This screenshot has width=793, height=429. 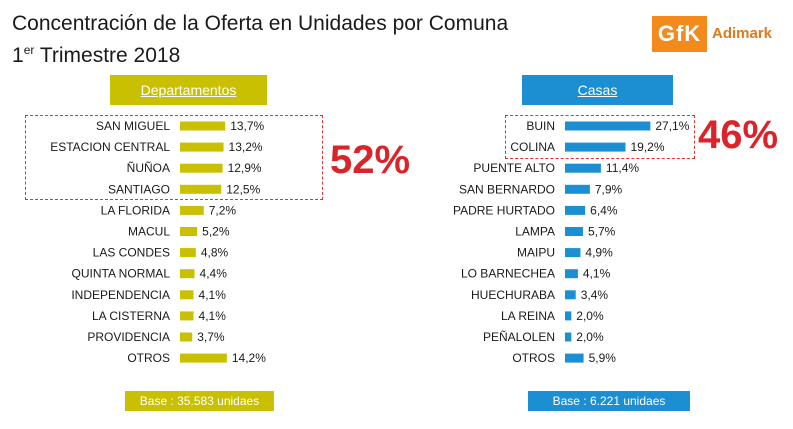 What do you see at coordinates (672, 126) in the screenshot?
I see `value-label-casas-0: 27,1%` at bounding box center [672, 126].